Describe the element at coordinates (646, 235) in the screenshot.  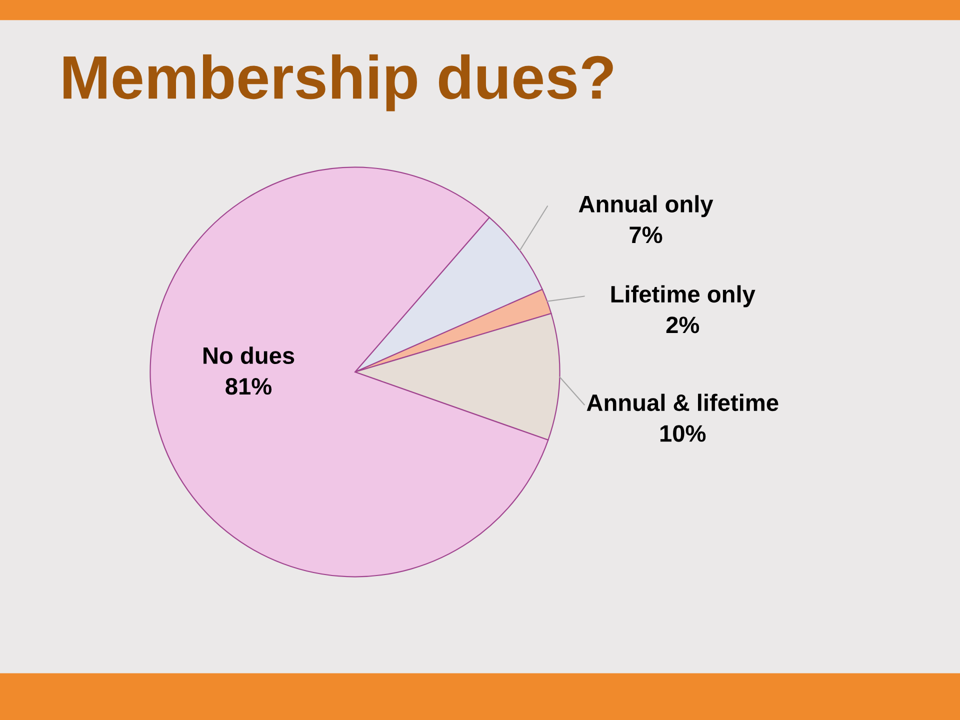
I see `data-label: 7%` at that location.